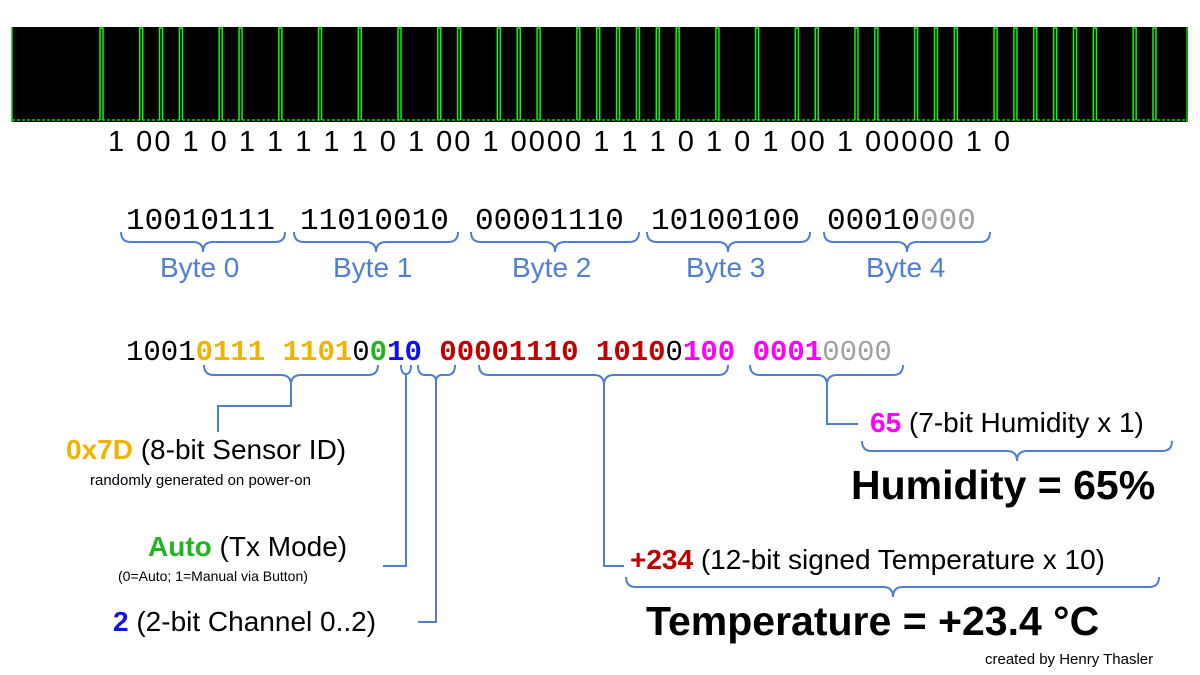 The width and height of the screenshot is (1200, 675). I want to click on decoded-segment: 1001, so click(161, 352).